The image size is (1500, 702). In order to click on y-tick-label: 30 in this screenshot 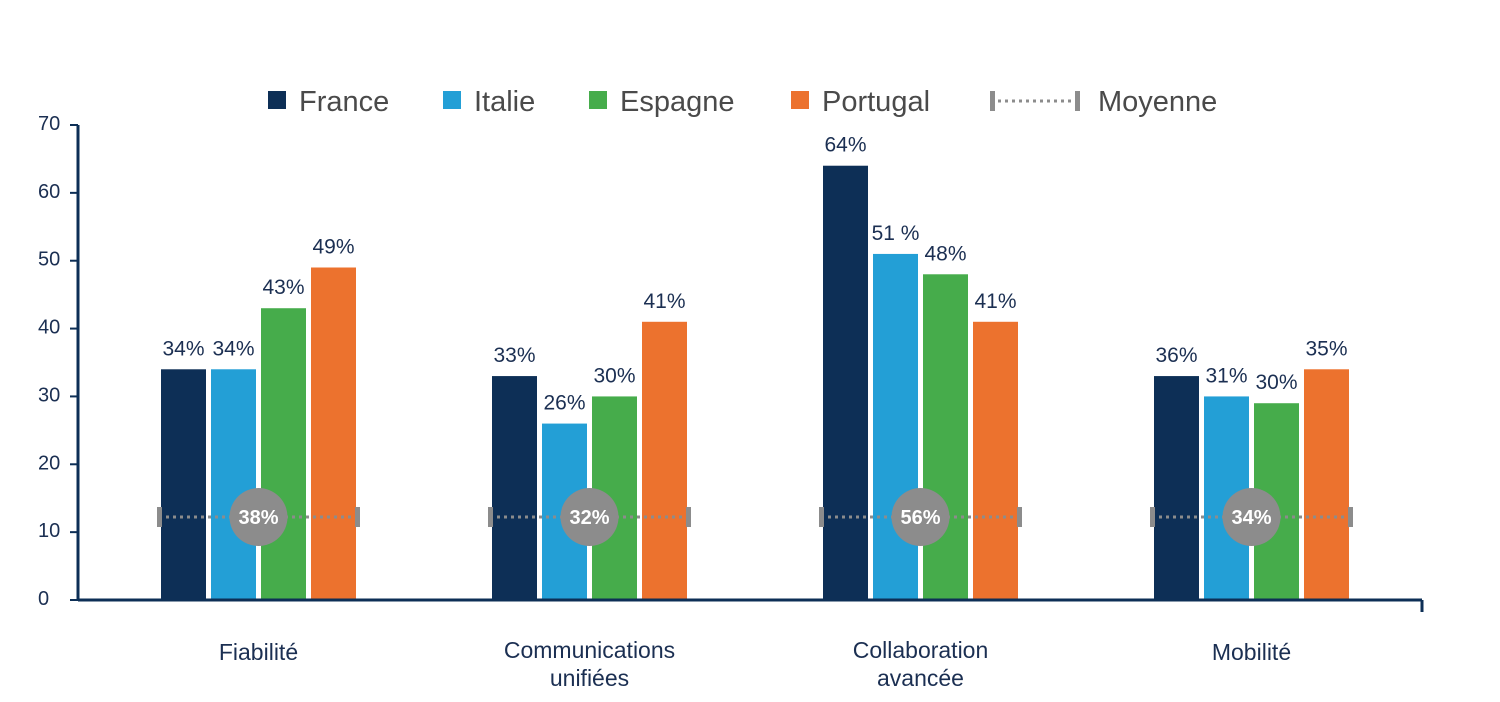, I will do `click(49, 395)`.